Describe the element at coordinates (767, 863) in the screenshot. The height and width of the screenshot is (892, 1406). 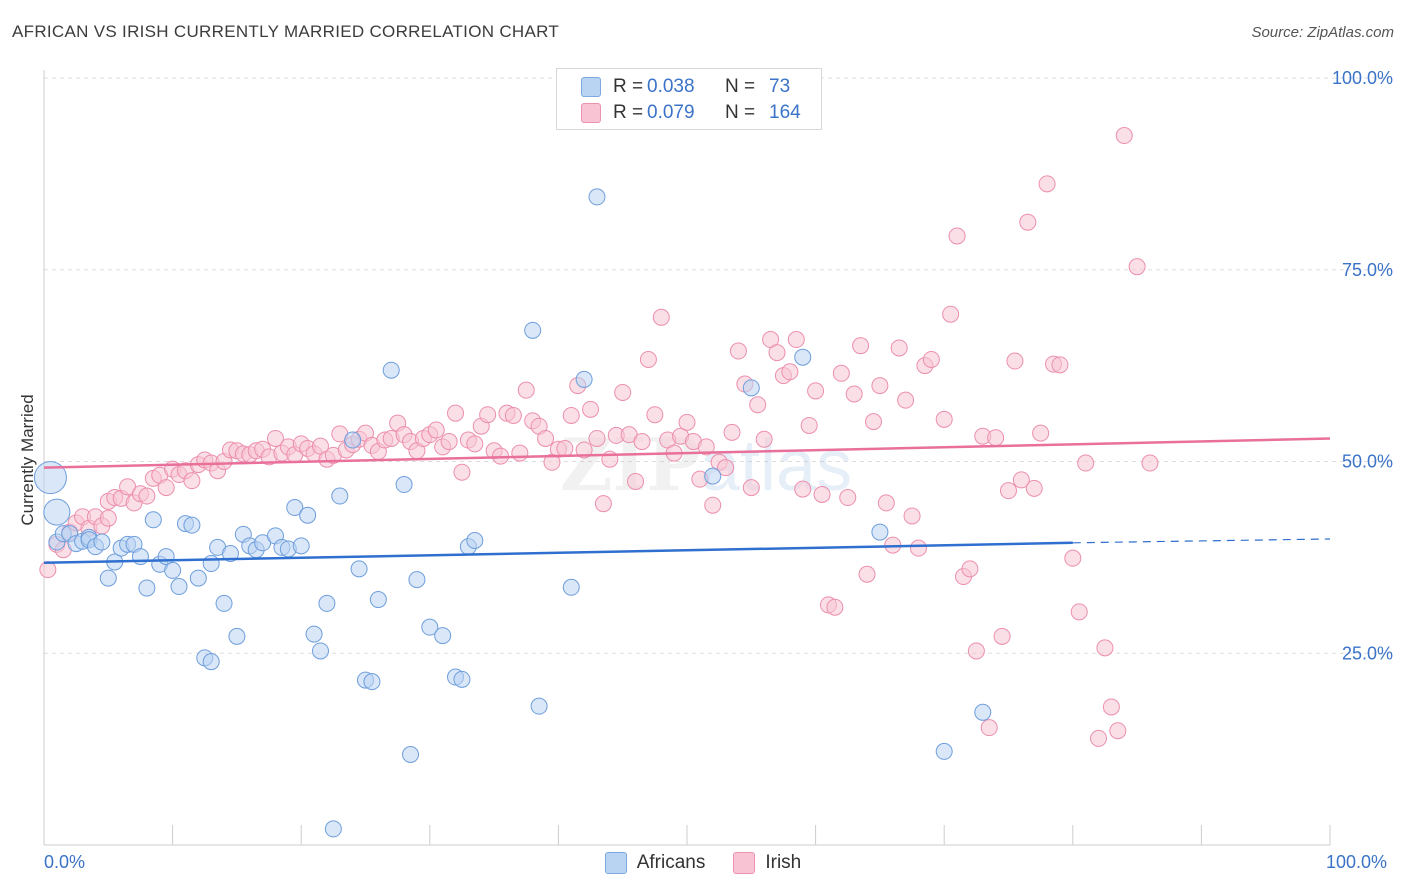
I see `legend-item-irish: Irish` at that location.